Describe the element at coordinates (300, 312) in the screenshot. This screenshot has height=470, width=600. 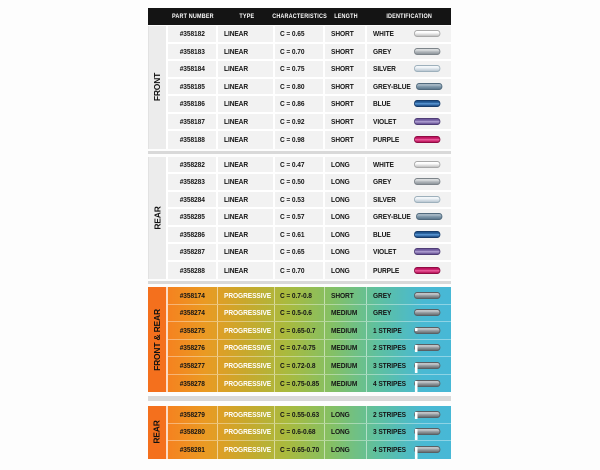
I see `cell-characteristics: C = 0.5-0.6` at that location.